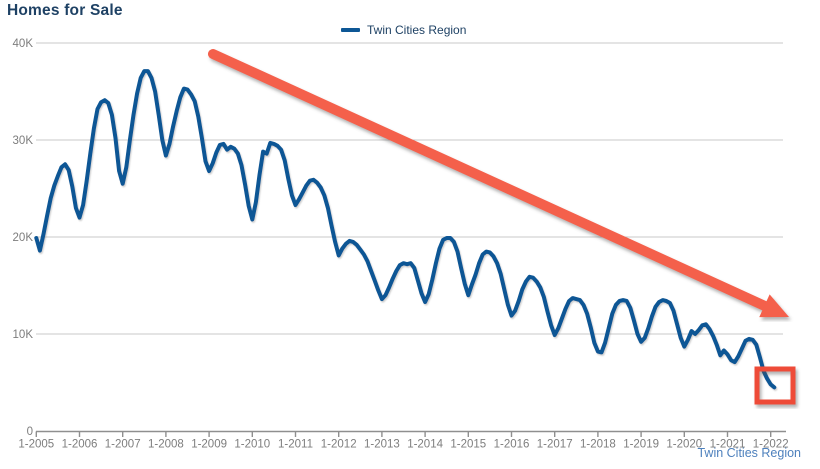  I want to click on x-axis-label: 1-2014, so click(425, 445).